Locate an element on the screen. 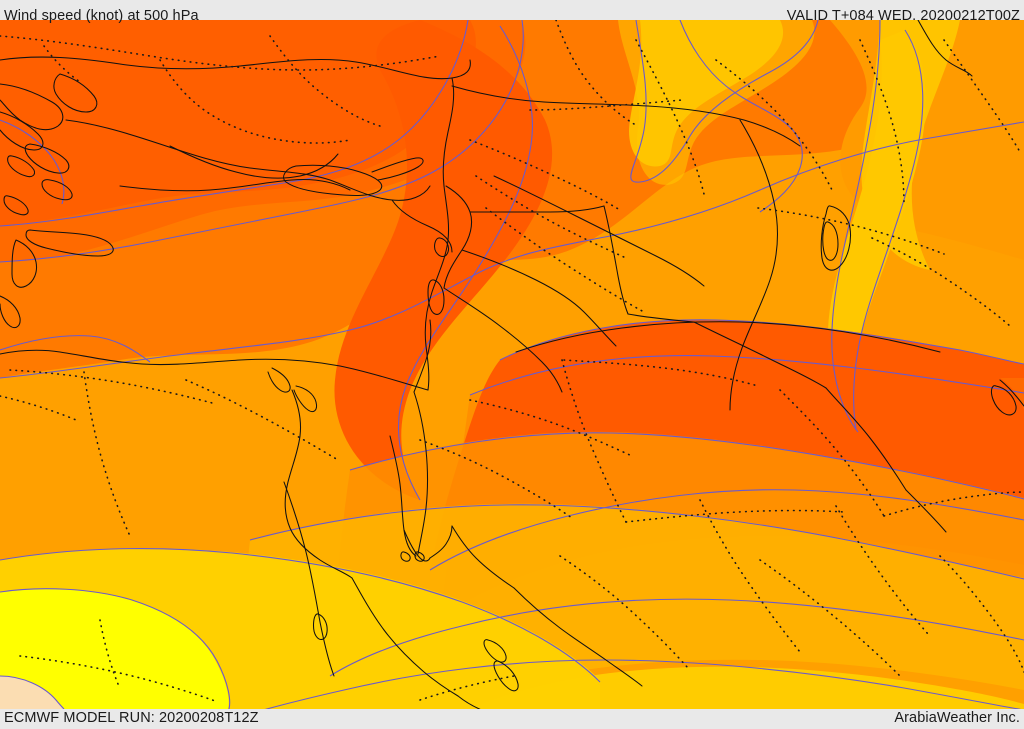  band-yellow-lowerleft is located at coordinates (114, 648).